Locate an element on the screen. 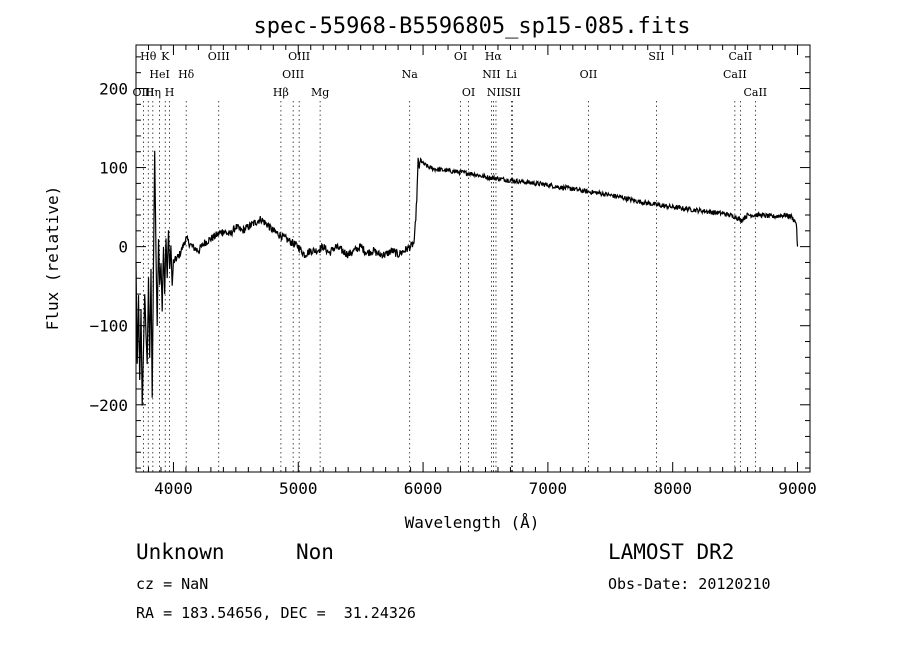 This screenshot has height=650, width=900. y-tick-label: −100 is located at coordinates (108, 326).